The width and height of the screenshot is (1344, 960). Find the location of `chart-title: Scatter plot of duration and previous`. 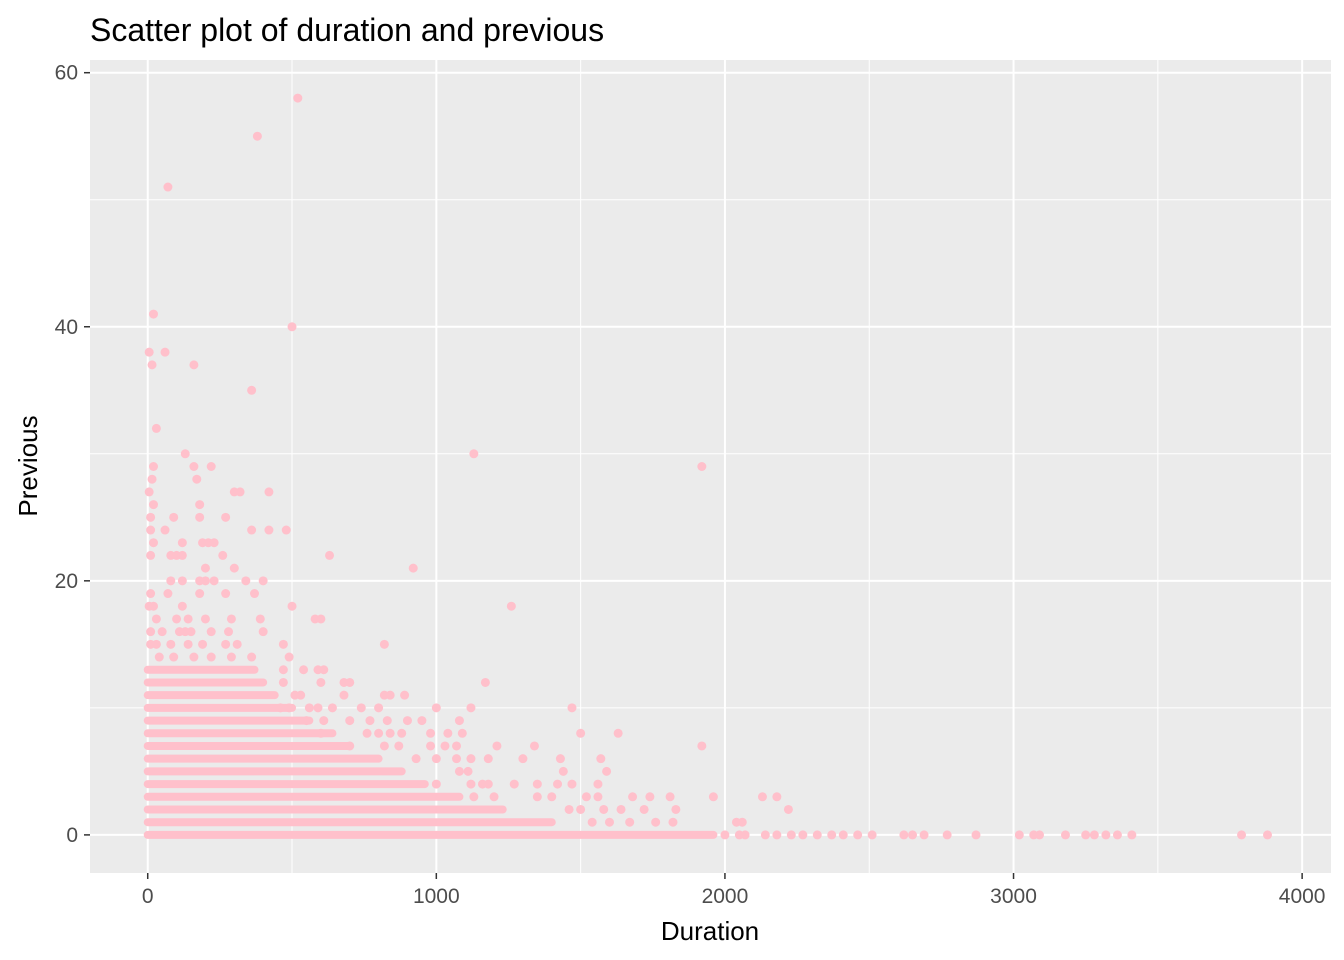

chart-title: Scatter plot of duration and previous is located at coordinates (347, 30).